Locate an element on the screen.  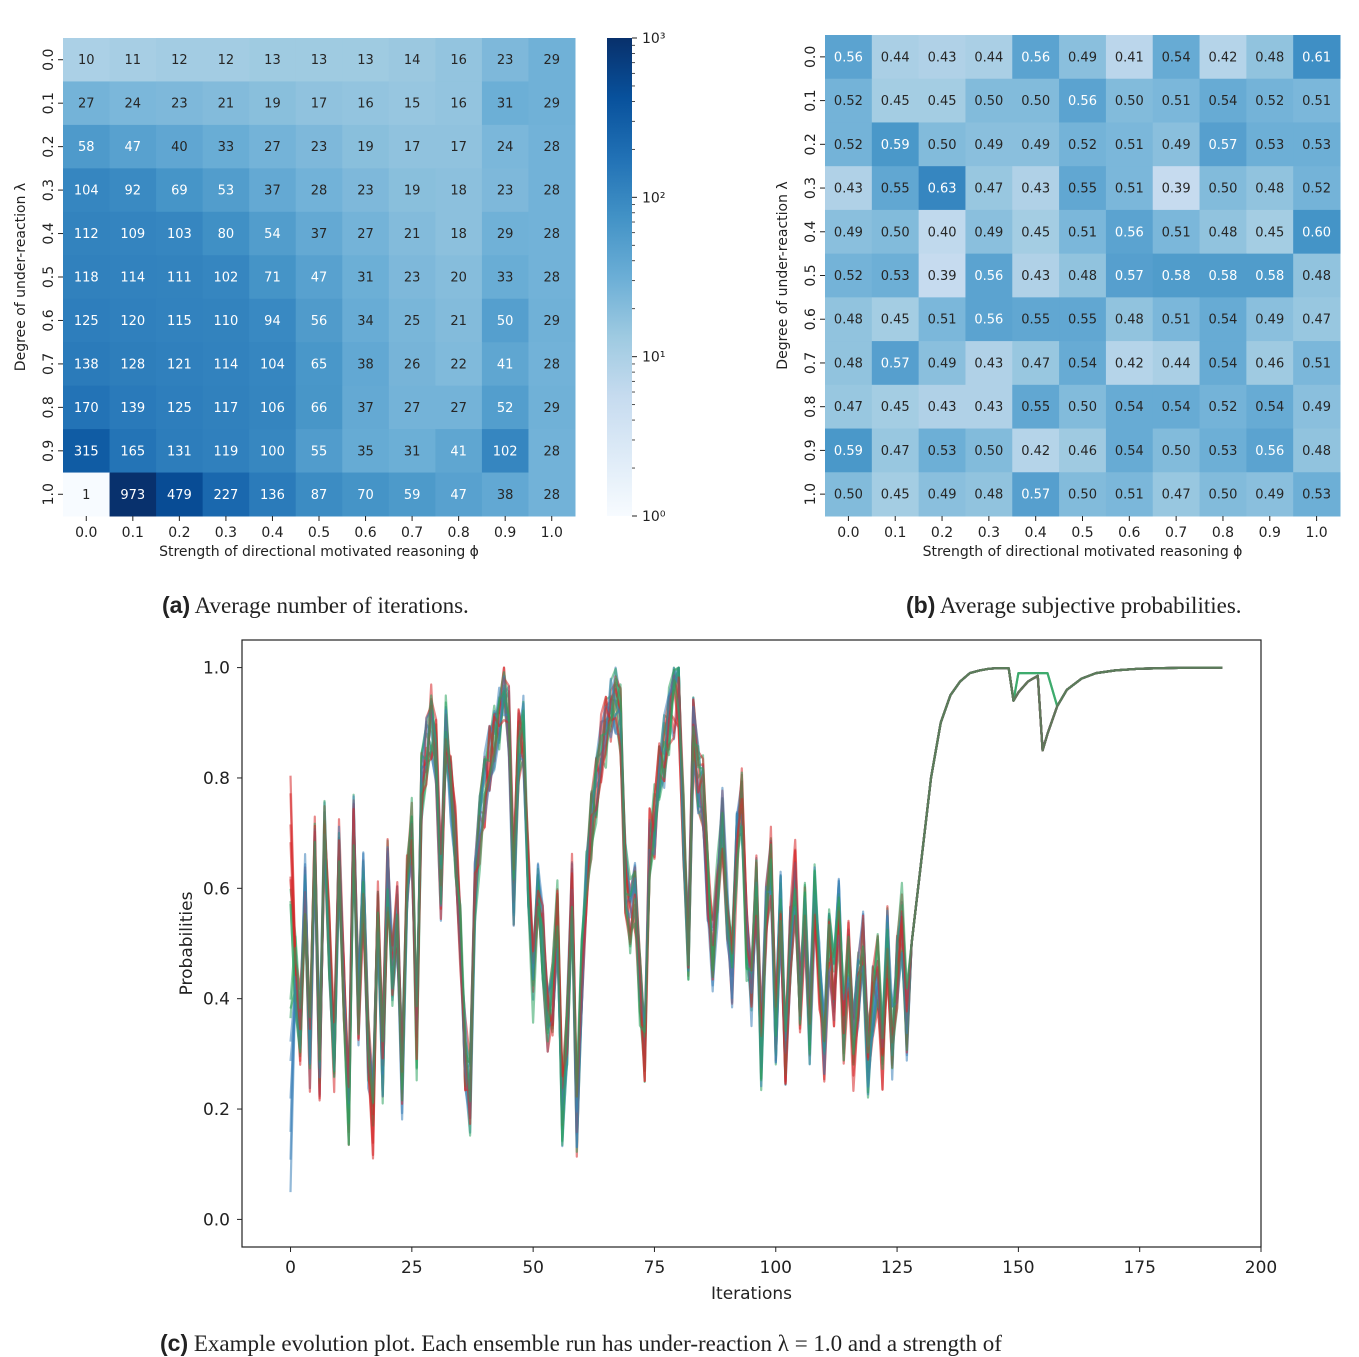
cell-label: 0.39 is located at coordinates (942, 276).